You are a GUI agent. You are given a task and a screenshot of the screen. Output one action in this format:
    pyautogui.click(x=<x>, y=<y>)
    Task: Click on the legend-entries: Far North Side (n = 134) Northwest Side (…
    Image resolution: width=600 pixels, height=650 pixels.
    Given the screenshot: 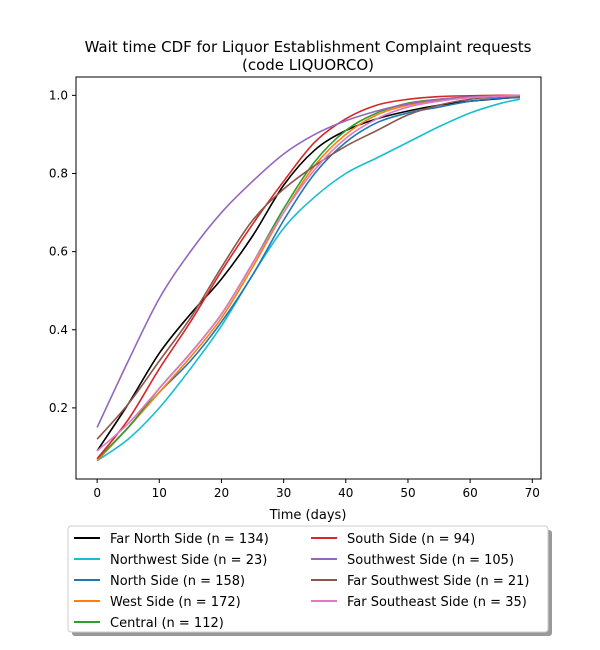 What is the action you would take?
    pyautogui.click(x=301, y=581)
    